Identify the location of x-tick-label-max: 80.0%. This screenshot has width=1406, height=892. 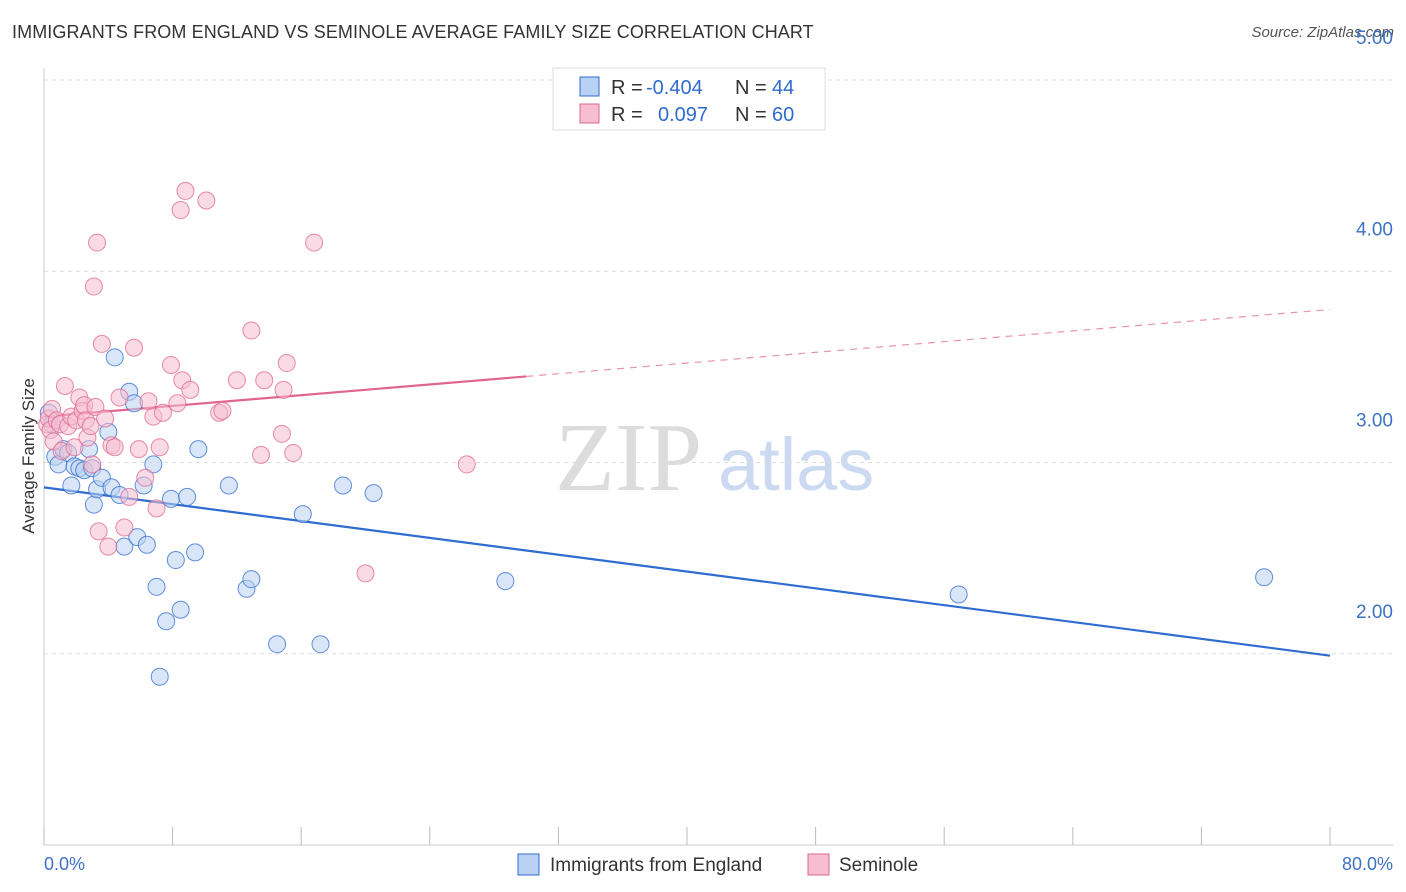
(1367, 864).